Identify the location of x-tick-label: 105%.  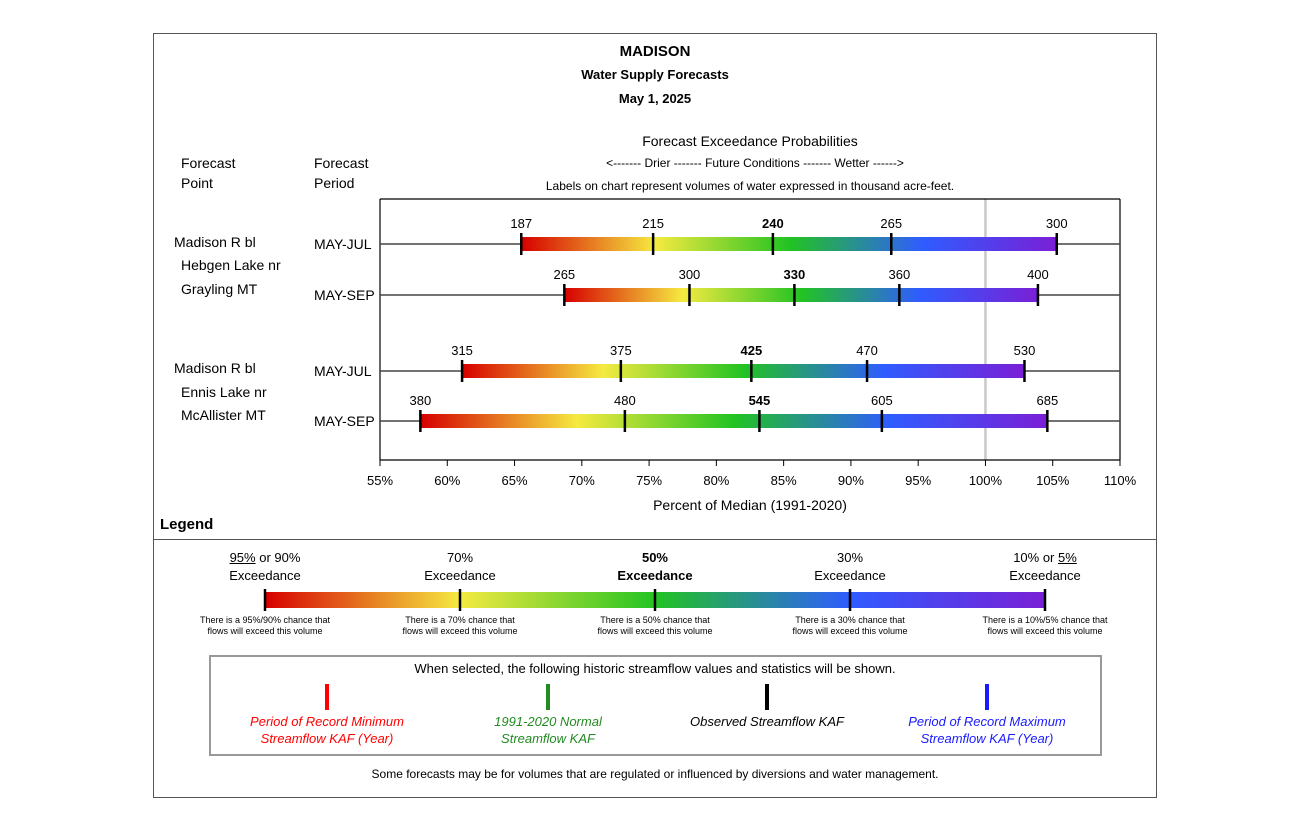
(1053, 480).